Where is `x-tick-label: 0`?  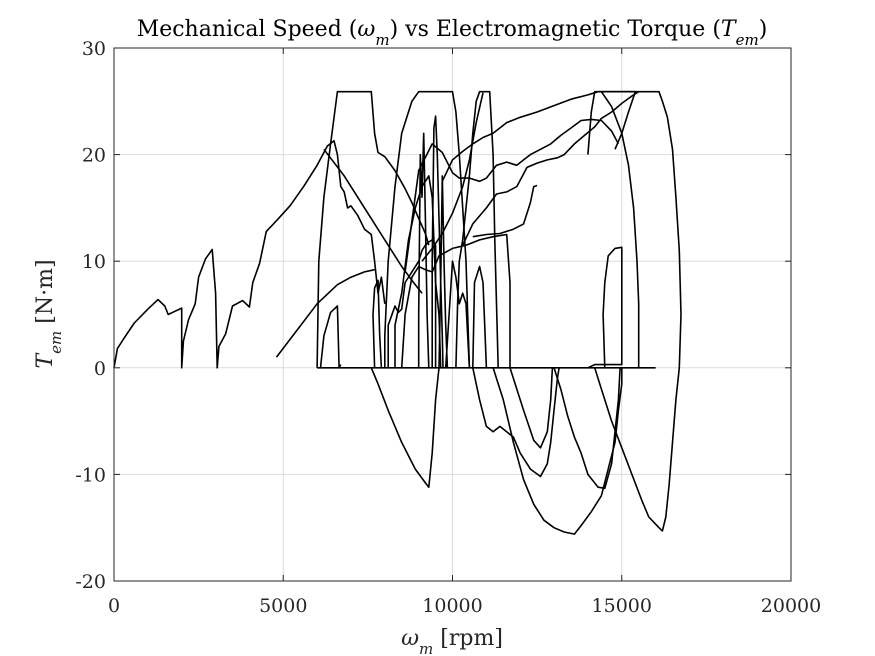
x-tick-label: 0 is located at coordinates (114, 606).